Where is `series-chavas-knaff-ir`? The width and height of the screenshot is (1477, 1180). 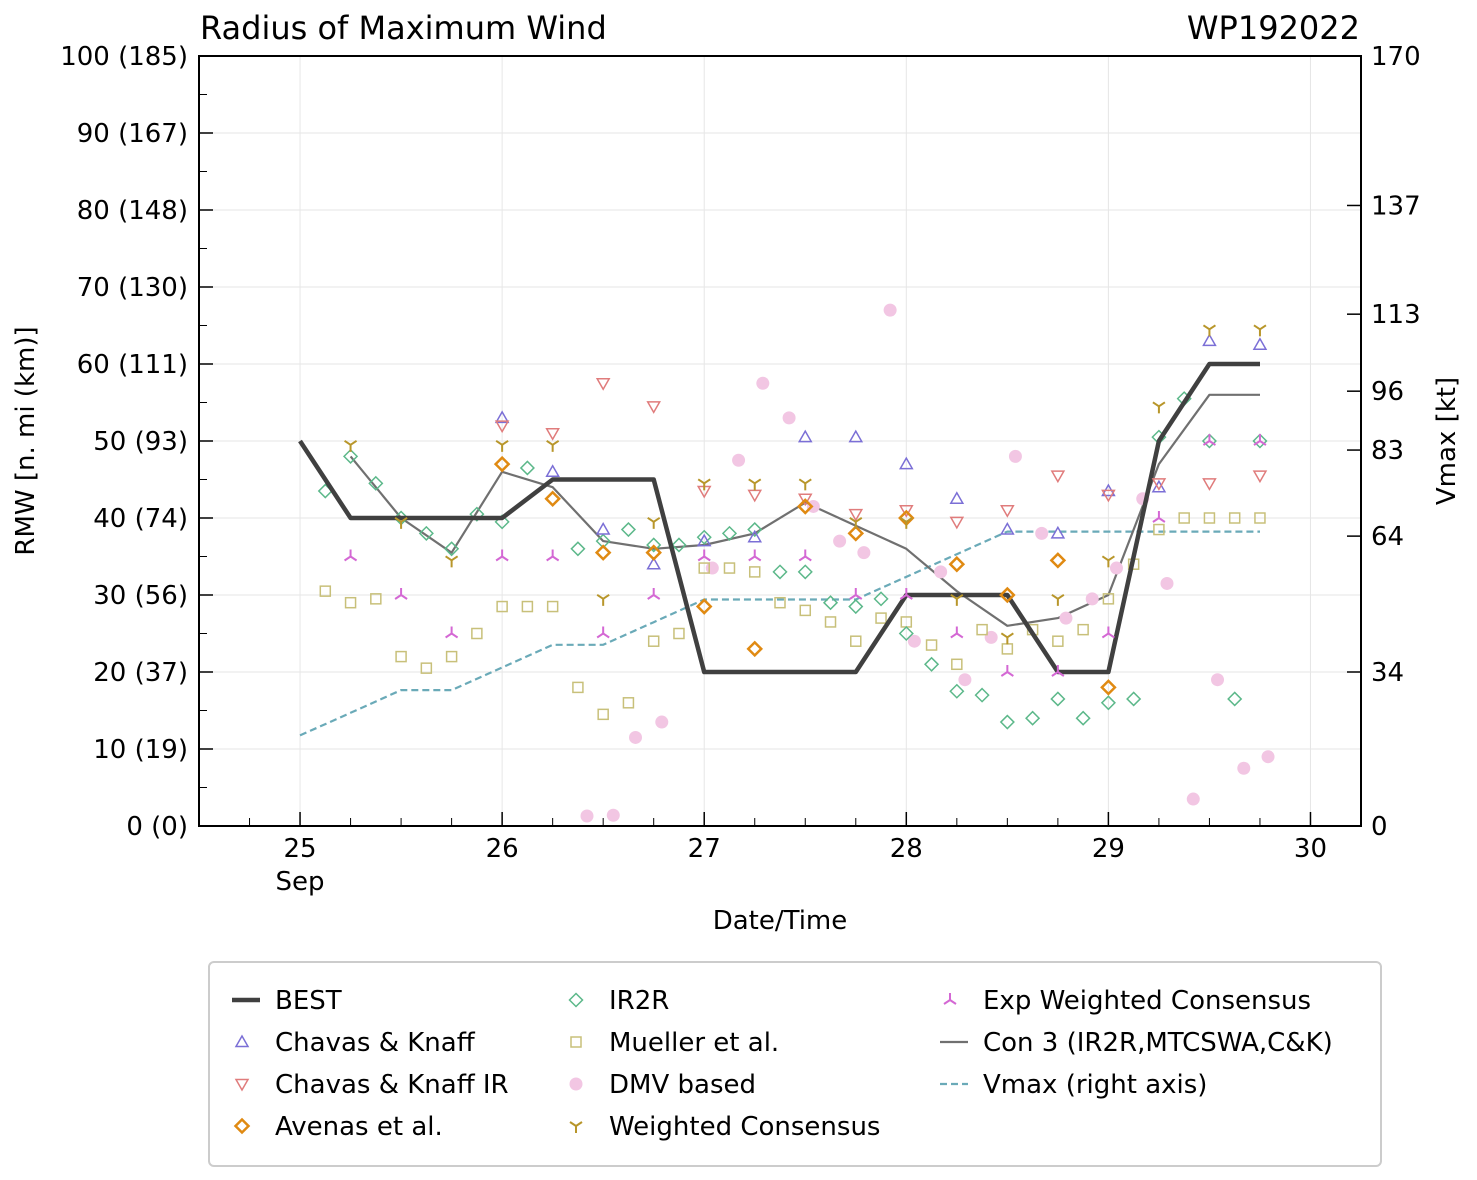 series-chavas-knaff-ir is located at coordinates (881, 454).